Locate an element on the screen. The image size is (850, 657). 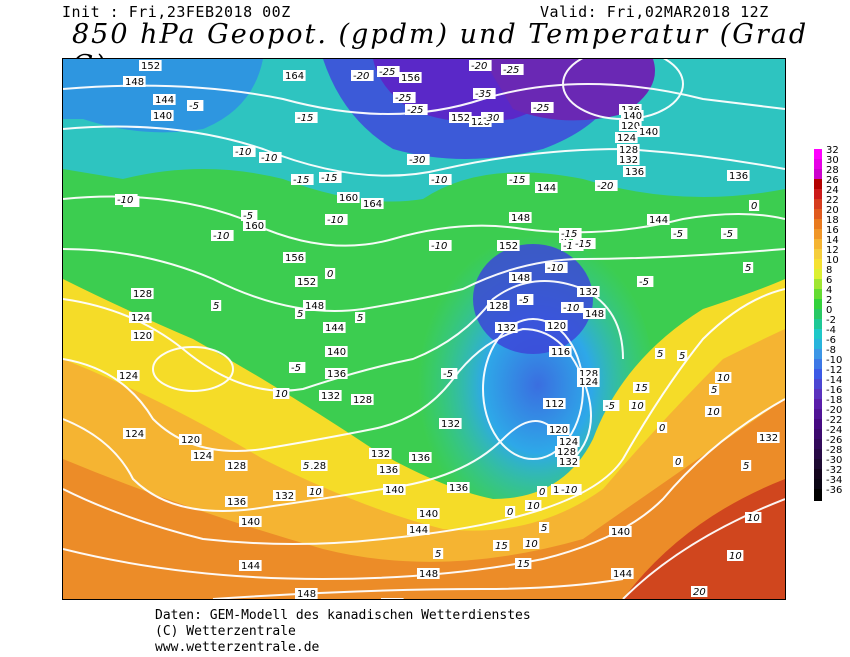
legend-label: 18 is located at coordinates (832, 220).